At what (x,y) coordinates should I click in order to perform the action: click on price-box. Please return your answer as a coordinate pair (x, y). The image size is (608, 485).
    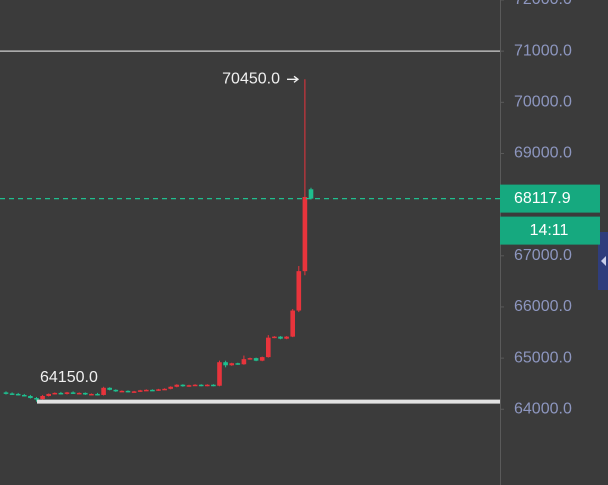
    Looking at the image, I should click on (550, 198).